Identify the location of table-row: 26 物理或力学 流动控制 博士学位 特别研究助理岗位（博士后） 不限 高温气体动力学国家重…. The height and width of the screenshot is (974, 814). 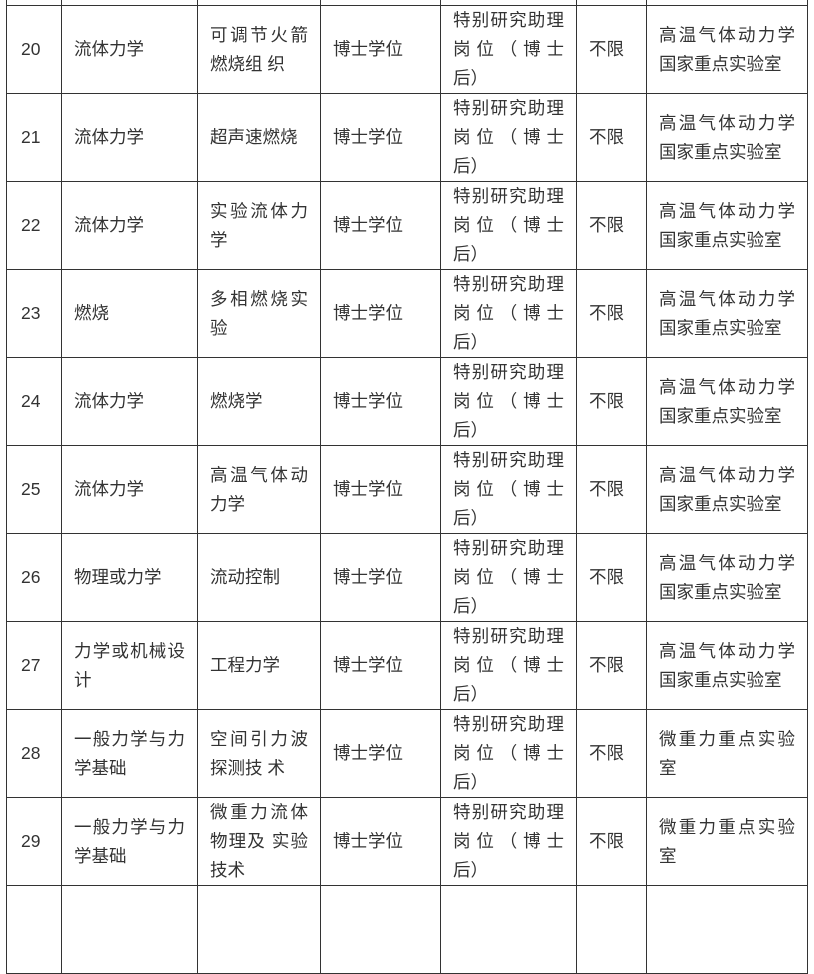
(407, 577).